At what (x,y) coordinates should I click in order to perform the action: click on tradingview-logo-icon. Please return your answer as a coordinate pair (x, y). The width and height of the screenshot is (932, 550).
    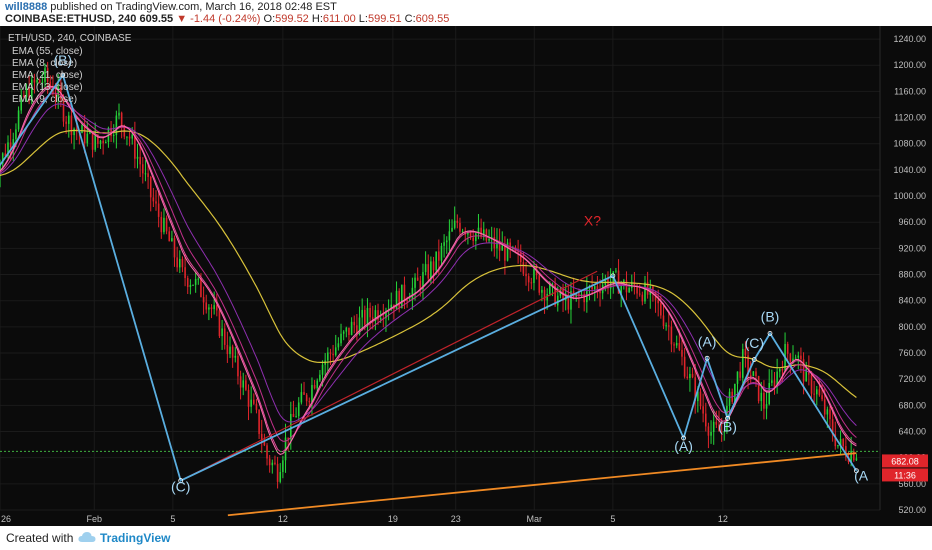
    Looking at the image, I should click on (87, 537).